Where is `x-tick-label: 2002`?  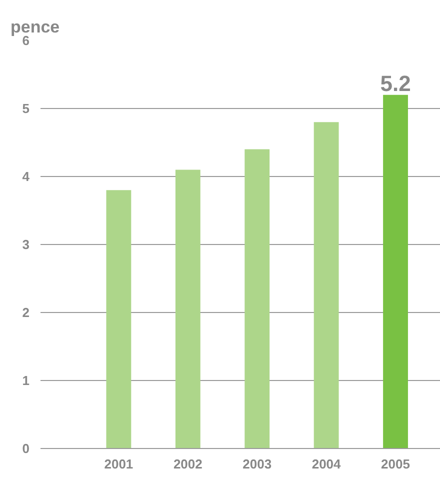 x-tick-label: 2002 is located at coordinates (187, 464).